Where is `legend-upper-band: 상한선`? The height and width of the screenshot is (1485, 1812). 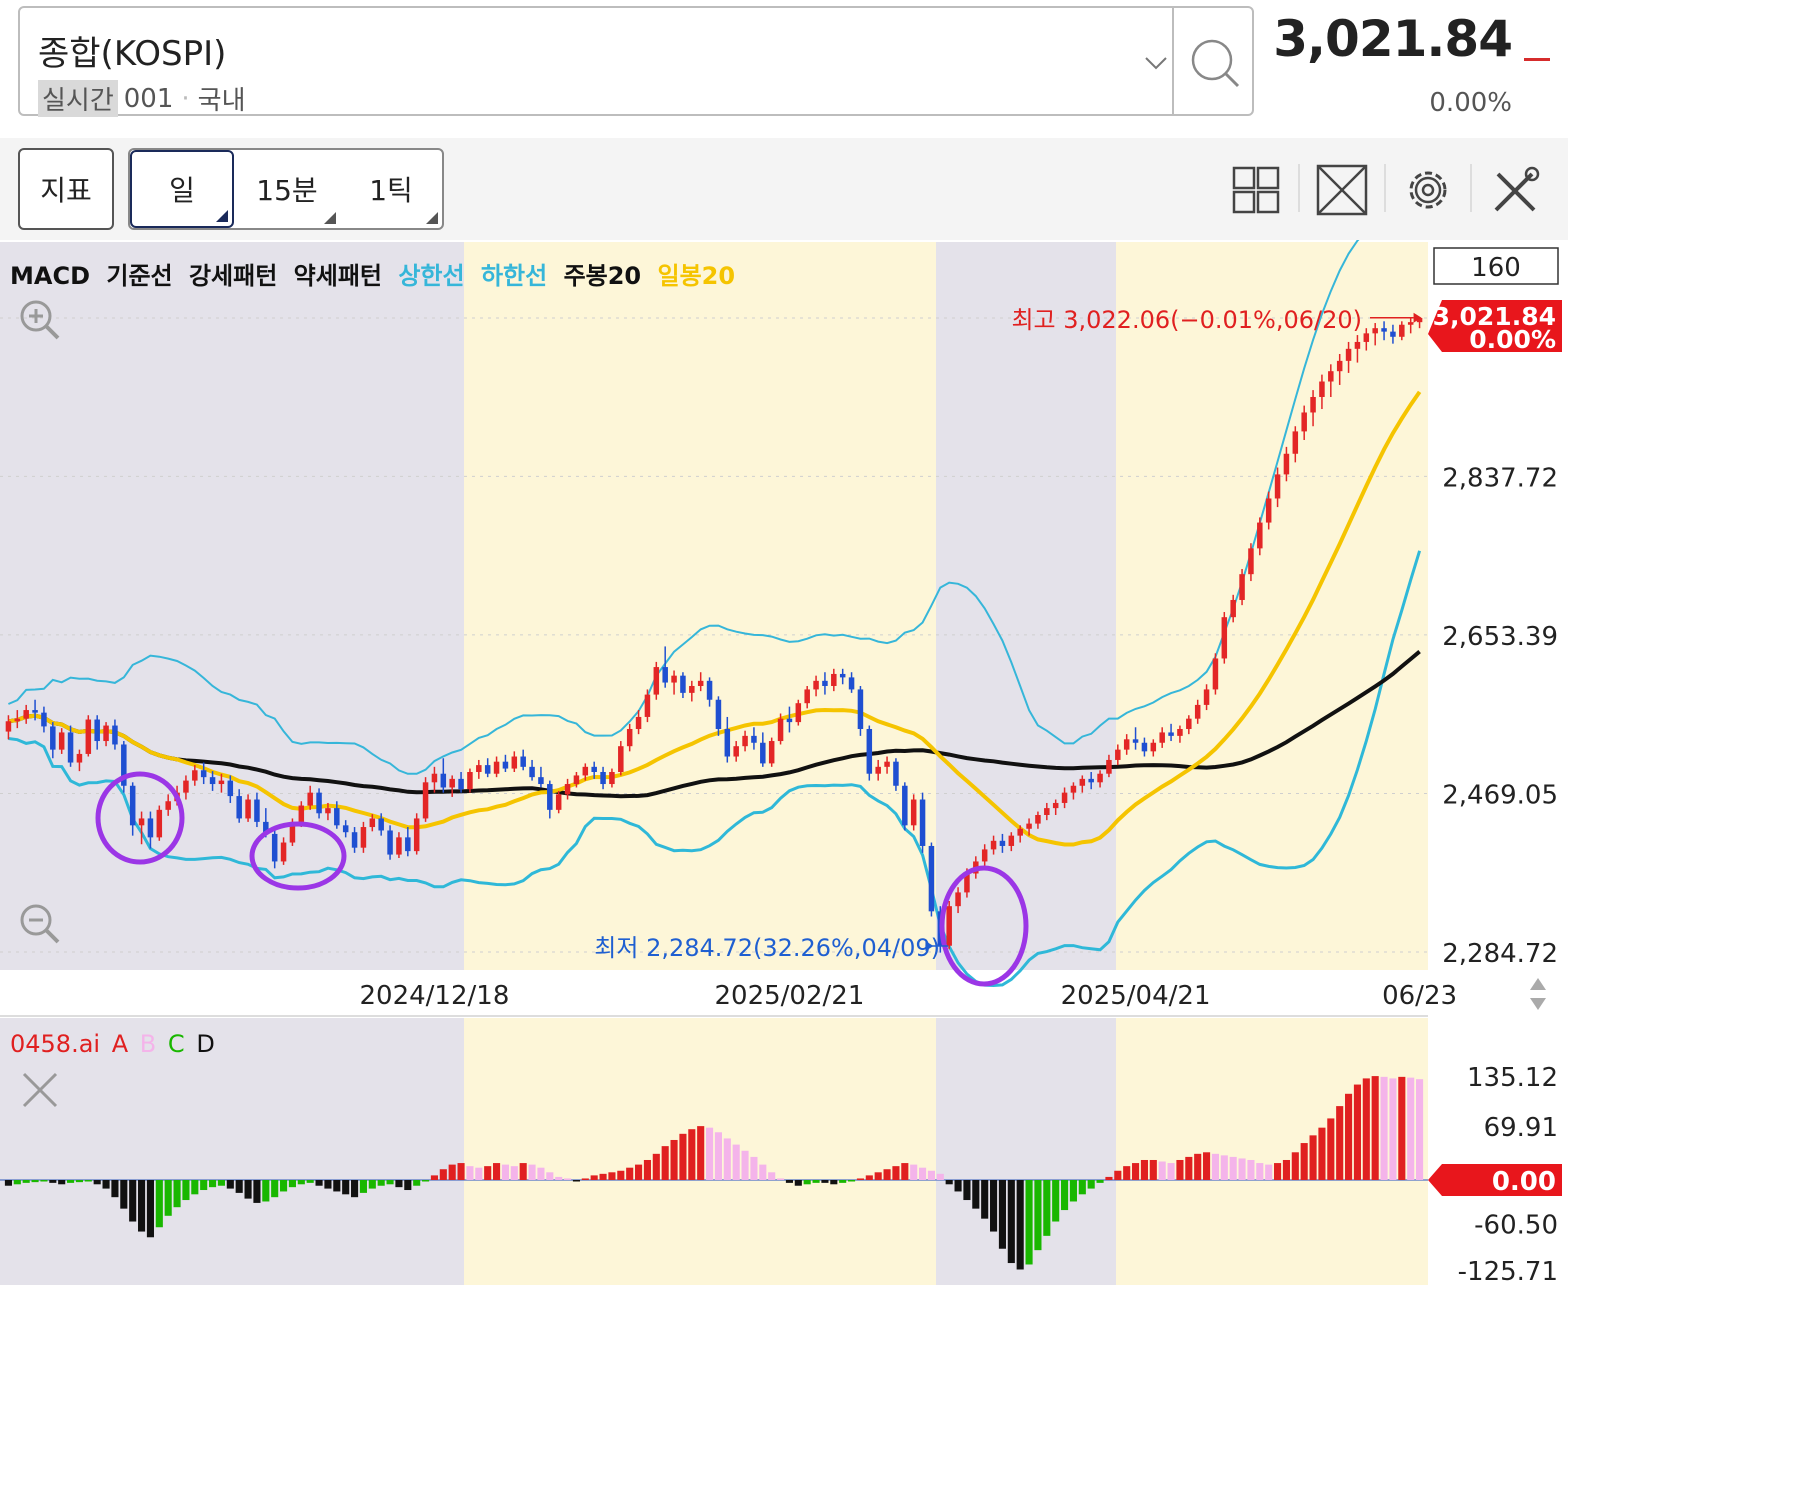 legend-upper-band: 상한선 is located at coordinates (431, 276).